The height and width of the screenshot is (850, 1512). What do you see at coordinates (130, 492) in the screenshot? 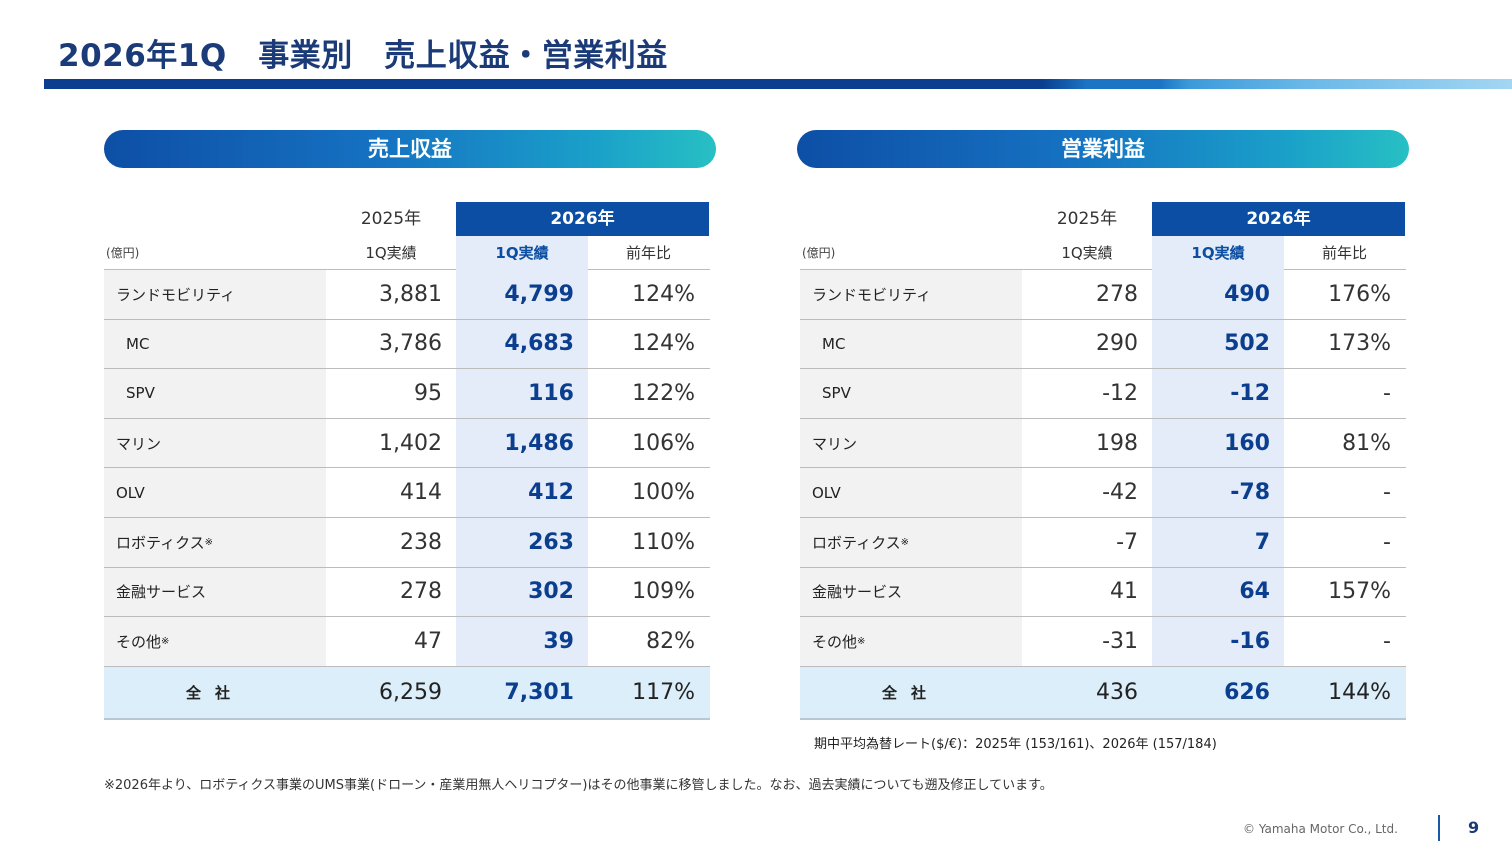
I see `sales-row-label-text: OLV` at bounding box center [130, 492].